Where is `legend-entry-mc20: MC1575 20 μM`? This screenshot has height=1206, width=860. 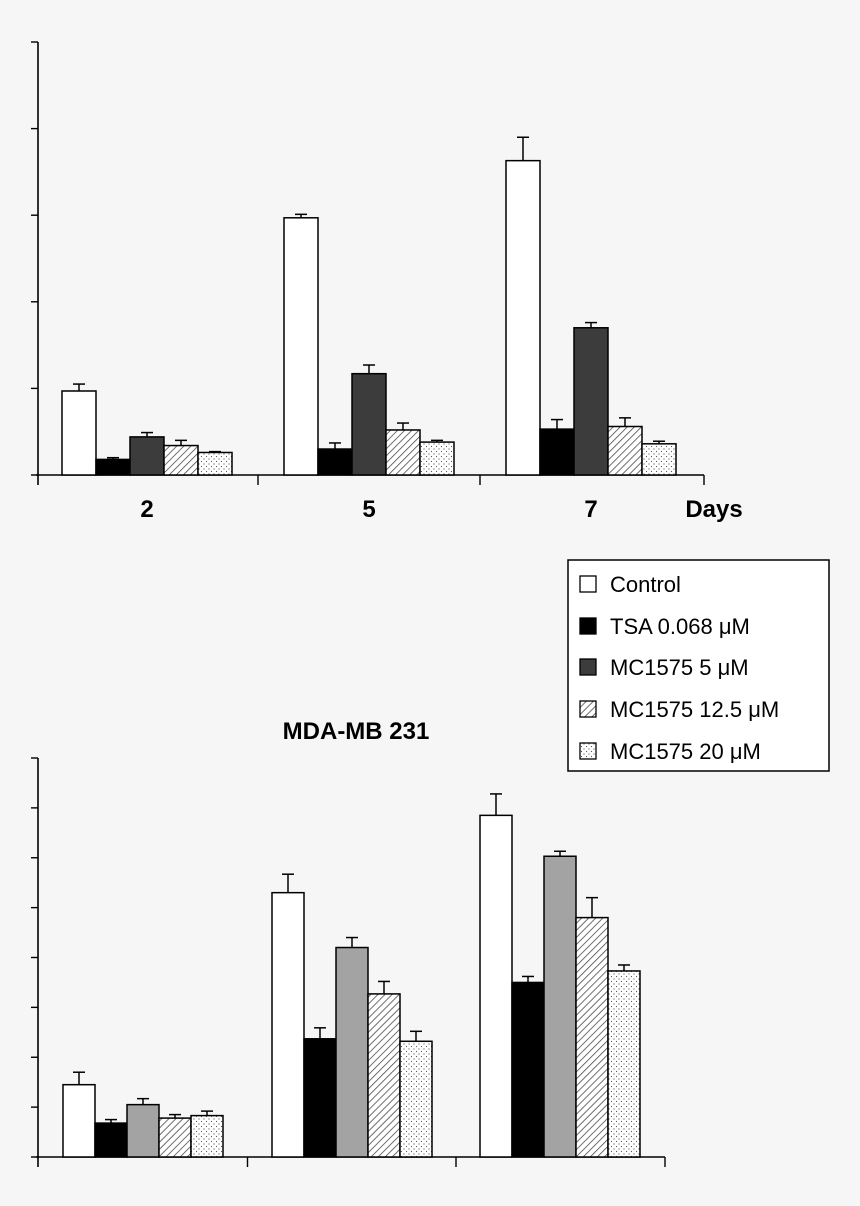 legend-entry-mc20: MC1575 20 μM is located at coordinates (670, 751).